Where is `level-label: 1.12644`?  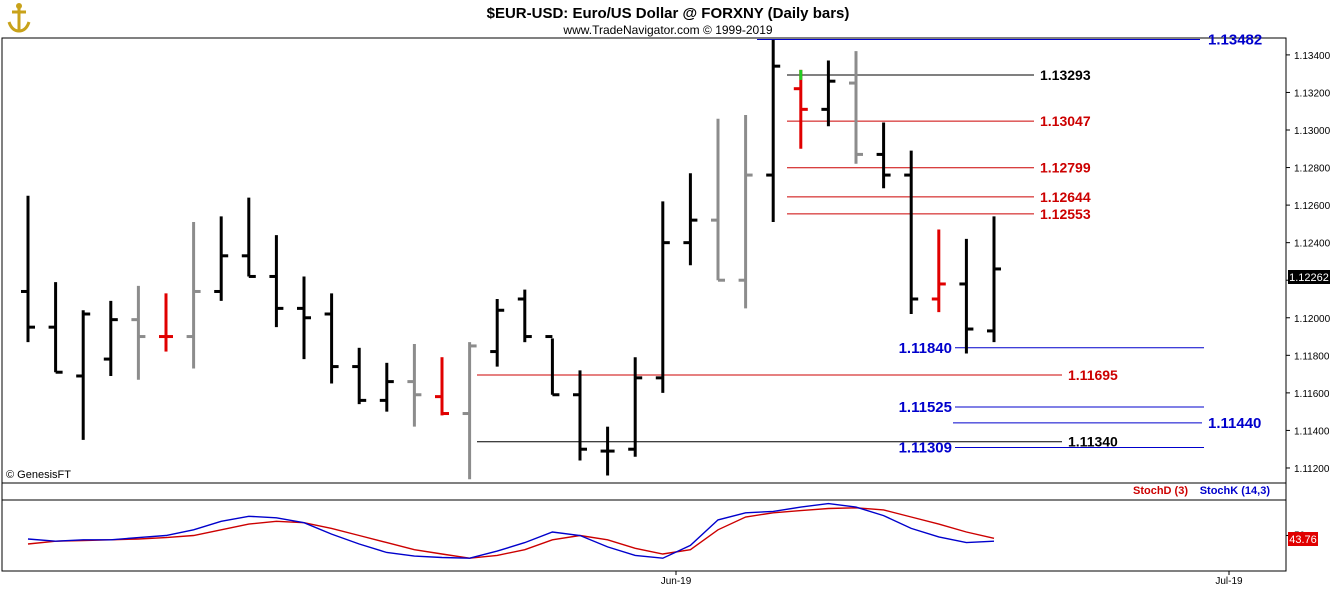
level-label: 1.12644 is located at coordinates (1065, 197).